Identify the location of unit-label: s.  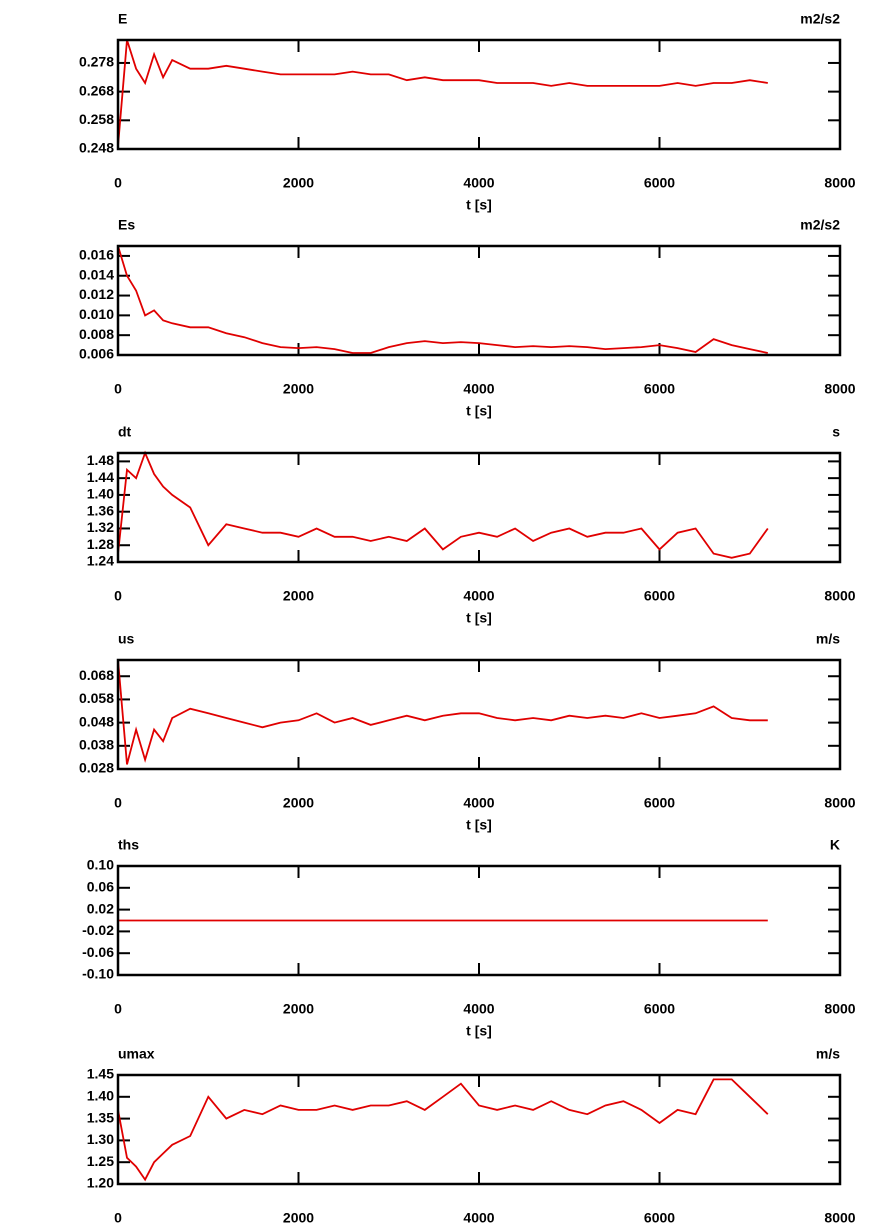
(836, 432).